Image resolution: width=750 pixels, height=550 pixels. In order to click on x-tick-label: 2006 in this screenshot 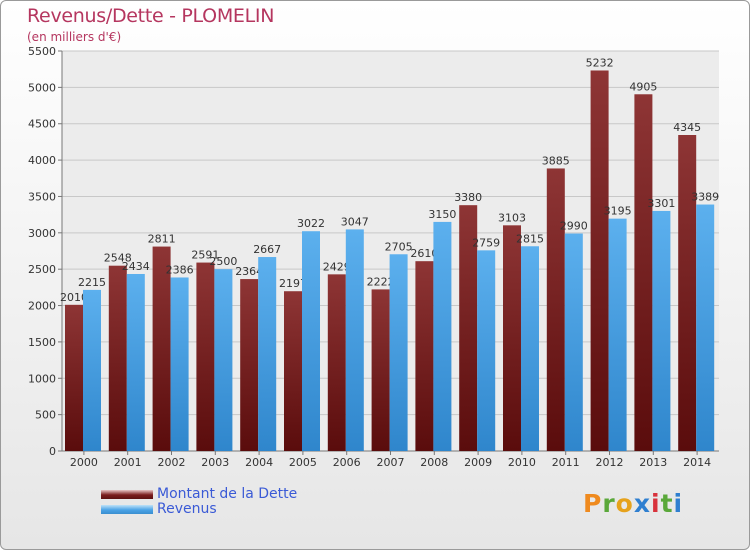, I will do `click(347, 462)`.